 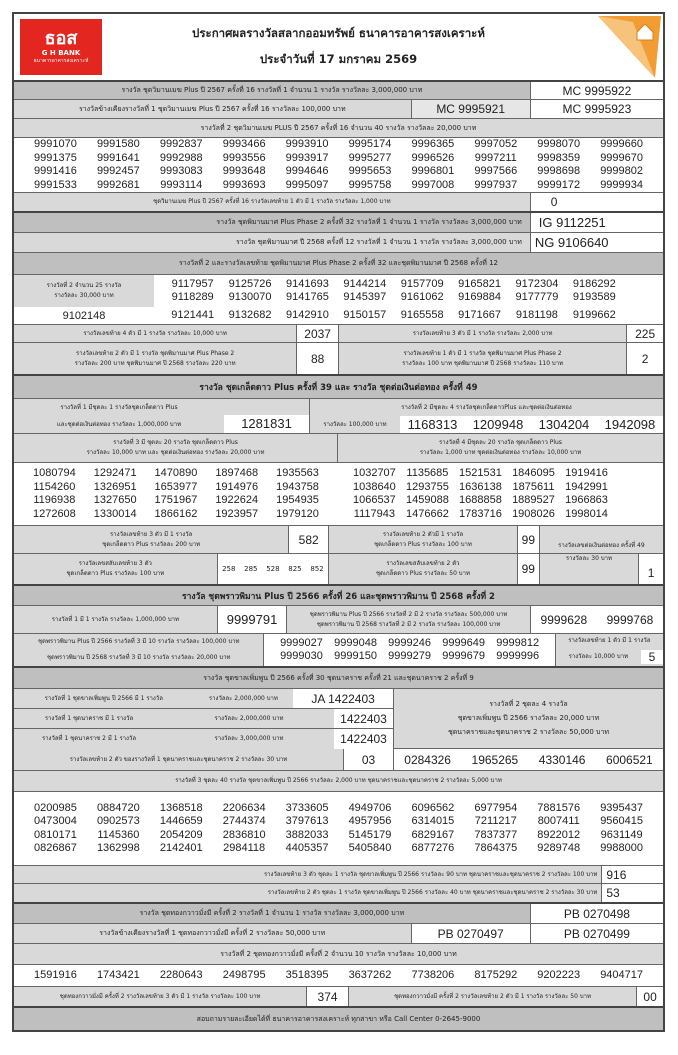 What do you see at coordinates (586, 473) in the screenshot?
I see `prize-number: 1919416` at bounding box center [586, 473].